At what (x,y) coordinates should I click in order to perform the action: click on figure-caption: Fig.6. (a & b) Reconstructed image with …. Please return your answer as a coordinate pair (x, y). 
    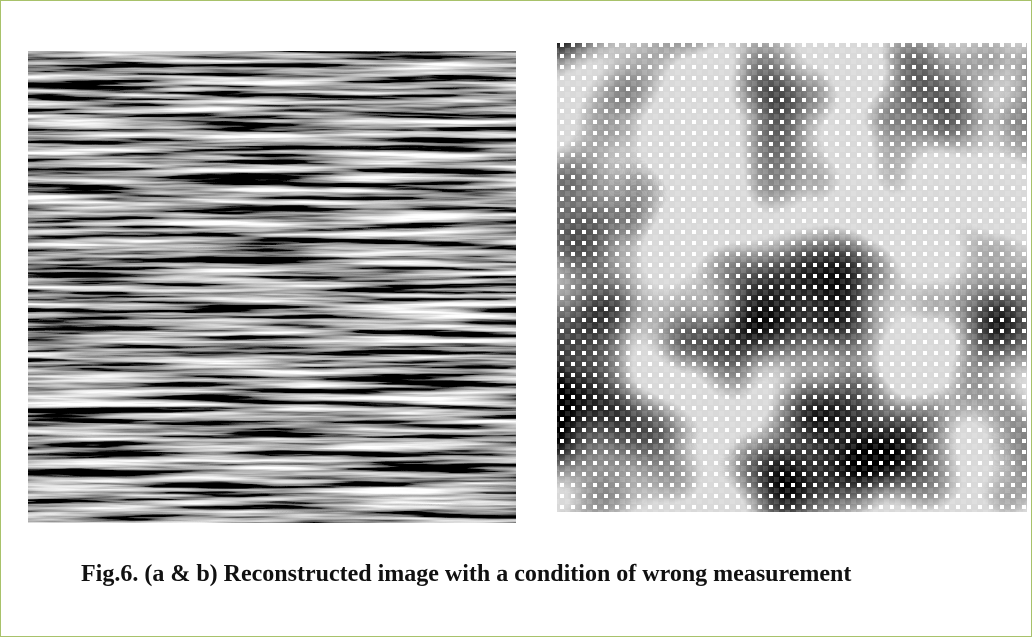
    Looking at the image, I should click on (466, 574).